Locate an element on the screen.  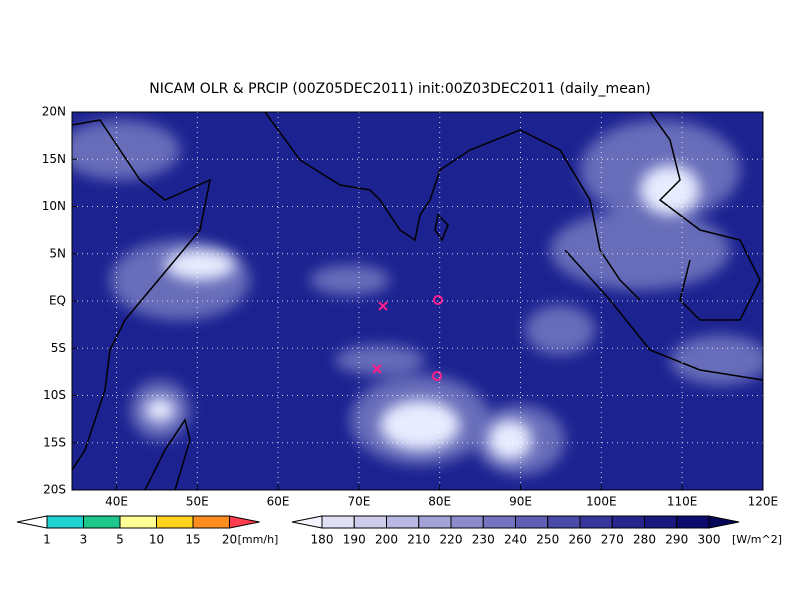
colorbar-label: 290 is located at coordinates (676, 540).